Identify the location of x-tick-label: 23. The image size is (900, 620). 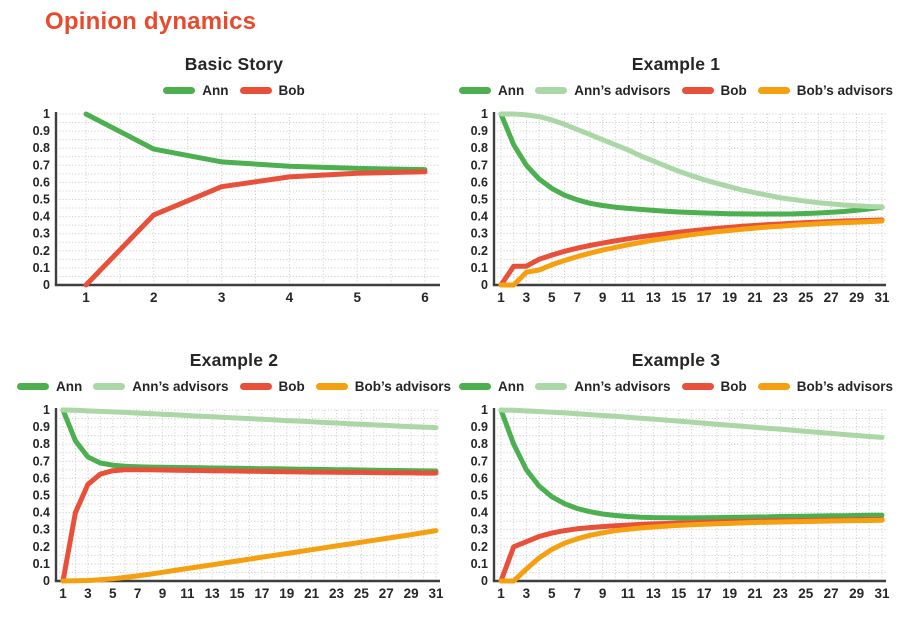
(781, 593).